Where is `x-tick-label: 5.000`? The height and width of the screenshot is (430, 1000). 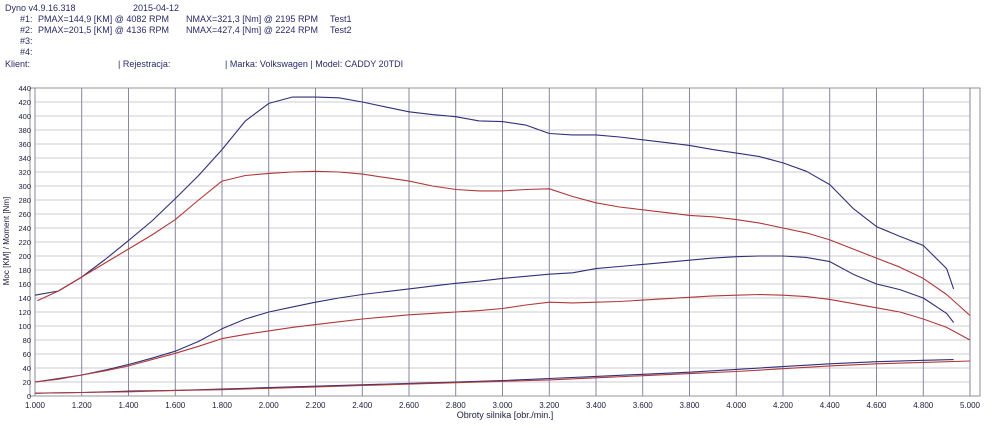
x-tick-label: 5.000 is located at coordinates (970, 405).